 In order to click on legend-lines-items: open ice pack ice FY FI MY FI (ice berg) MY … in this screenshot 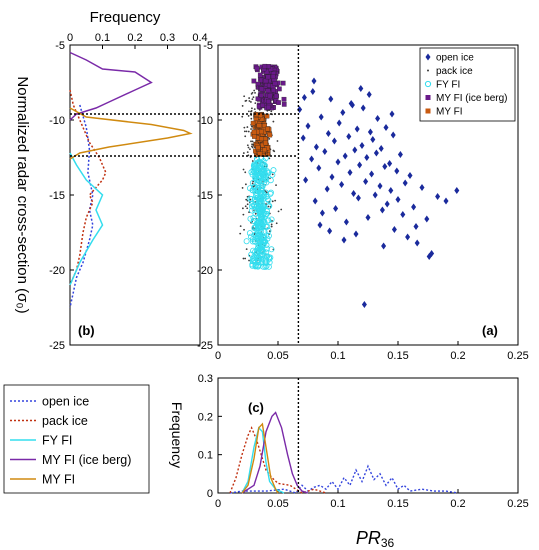, I will do `click(70, 441)`.